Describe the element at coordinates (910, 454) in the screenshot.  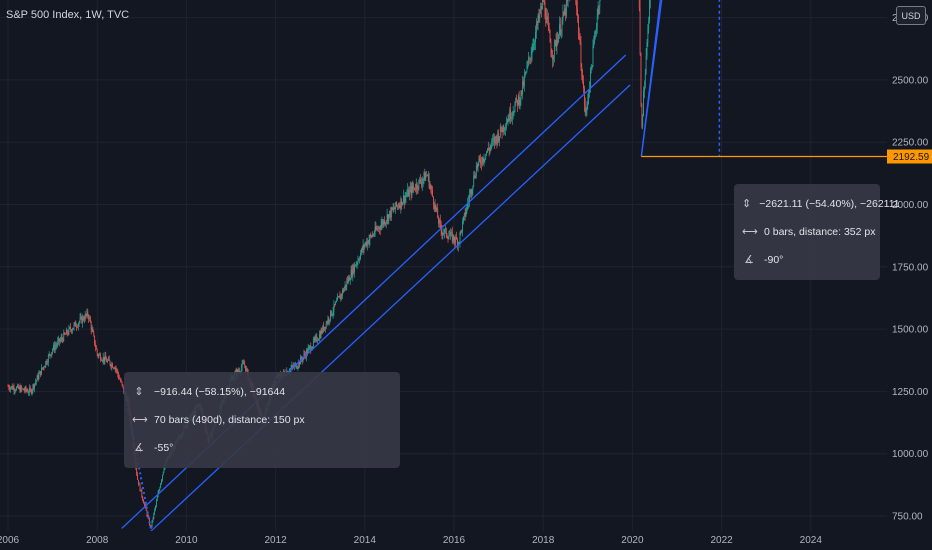
I see `price-tick-label: 1000.00` at that location.